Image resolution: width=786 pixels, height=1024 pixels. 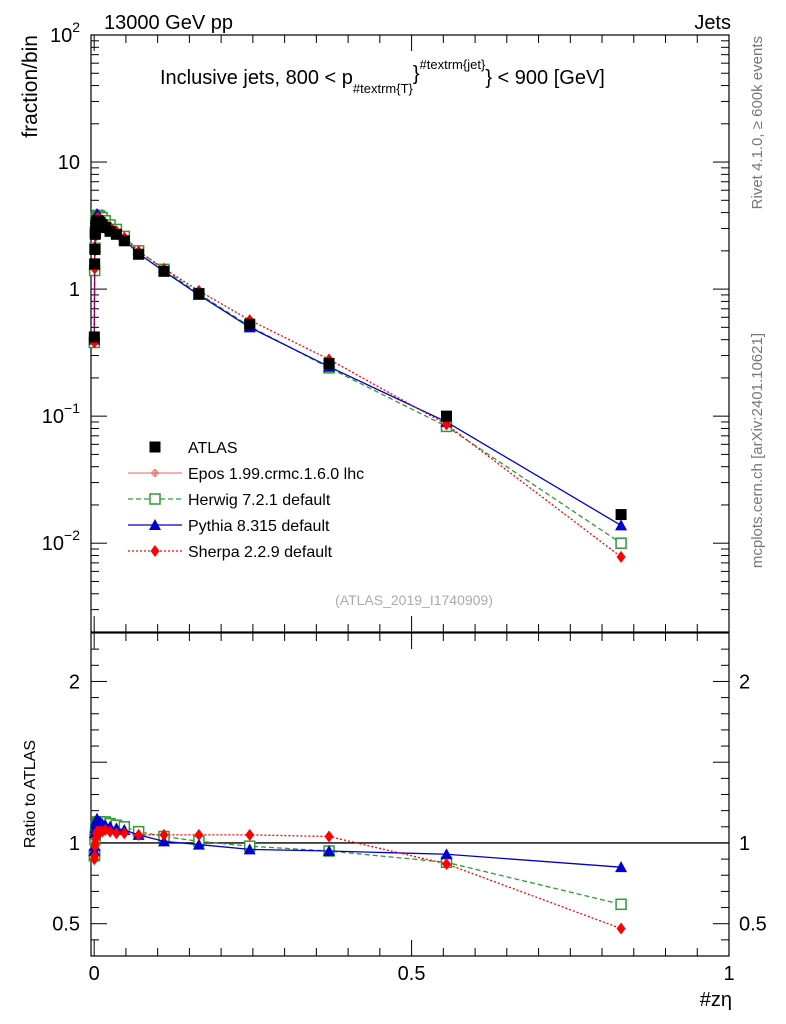 What do you see at coordinates (30, 794) in the screenshot?
I see `ratio-ylabel: Ratio to ATLAS` at bounding box center [30, 794].